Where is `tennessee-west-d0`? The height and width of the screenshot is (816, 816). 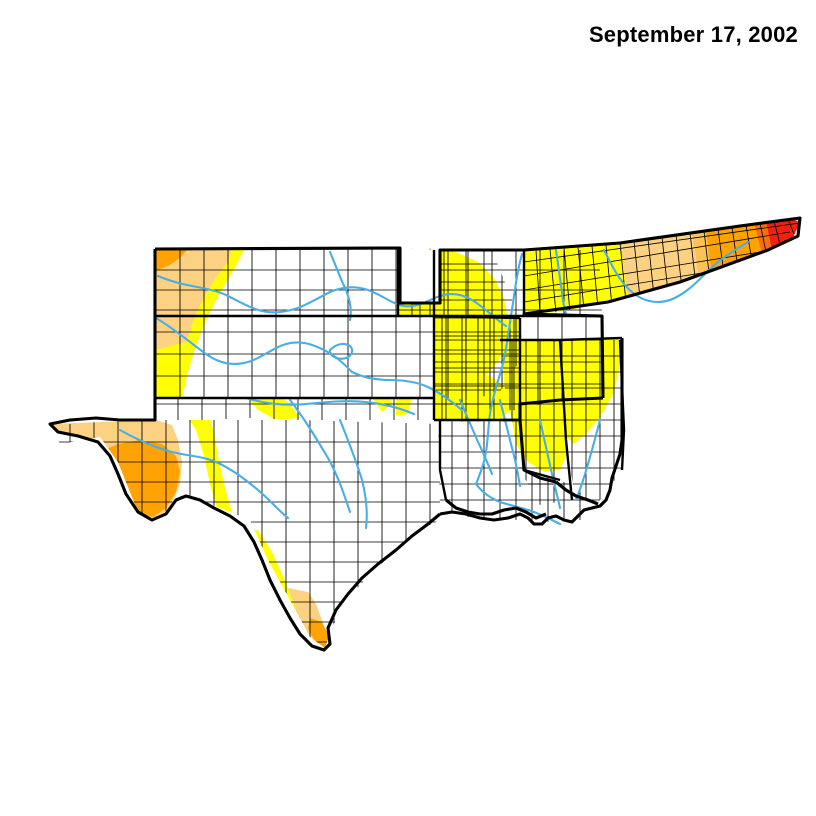
tennessee-west-d0 is located at coordinates (576, 278).